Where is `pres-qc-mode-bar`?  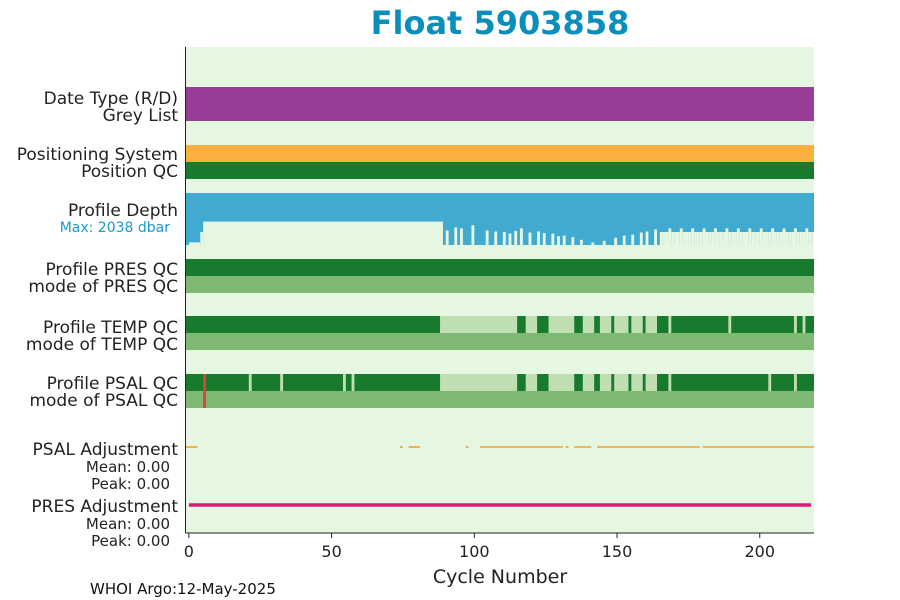 pres-qc-mode-bar is located at coordinates (500, 284).